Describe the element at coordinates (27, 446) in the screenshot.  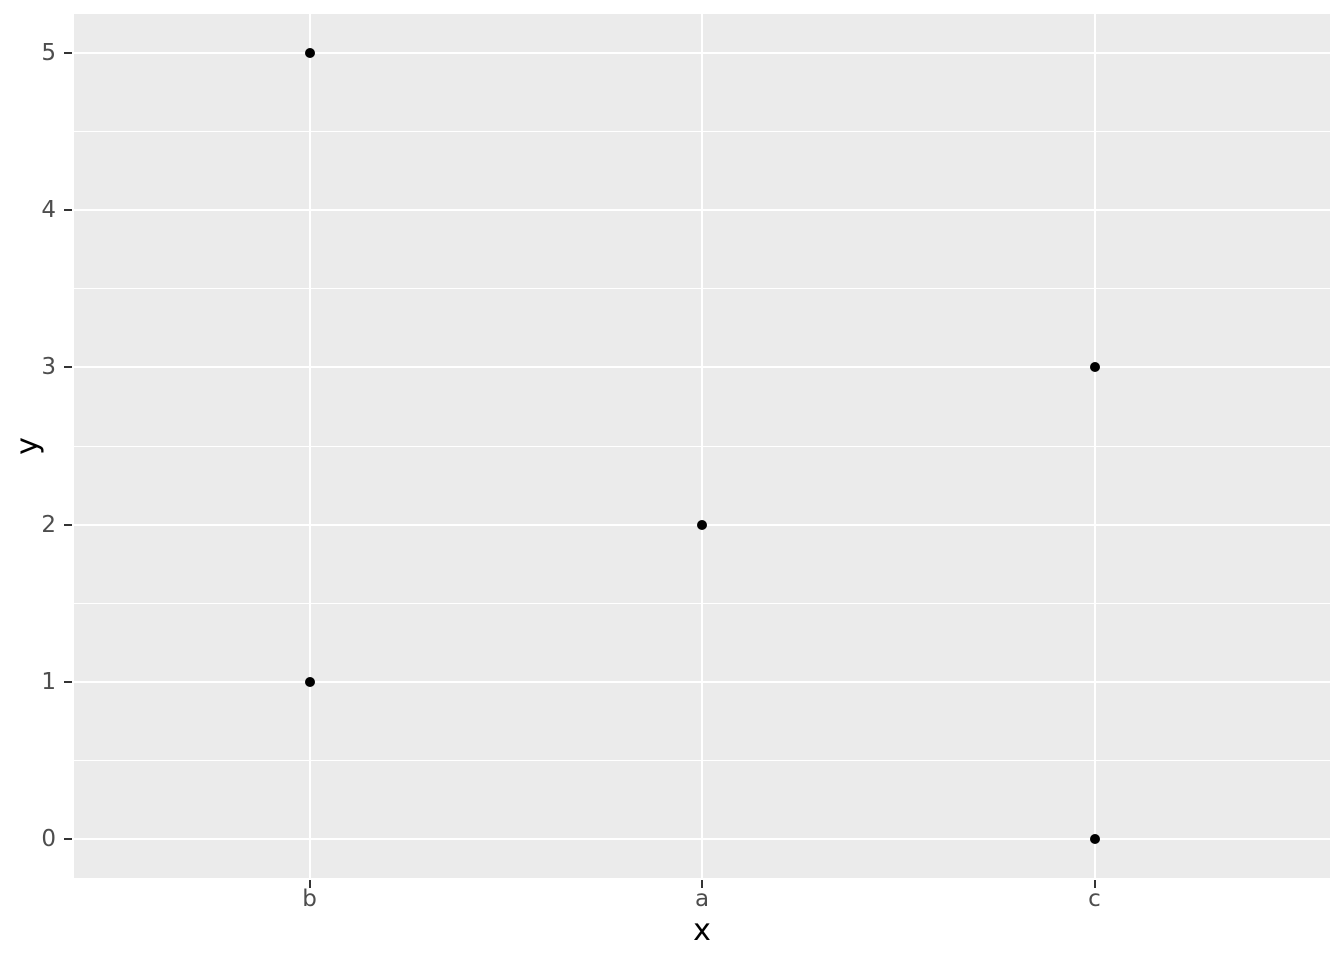
I see `y-axis-title: y` at that location.